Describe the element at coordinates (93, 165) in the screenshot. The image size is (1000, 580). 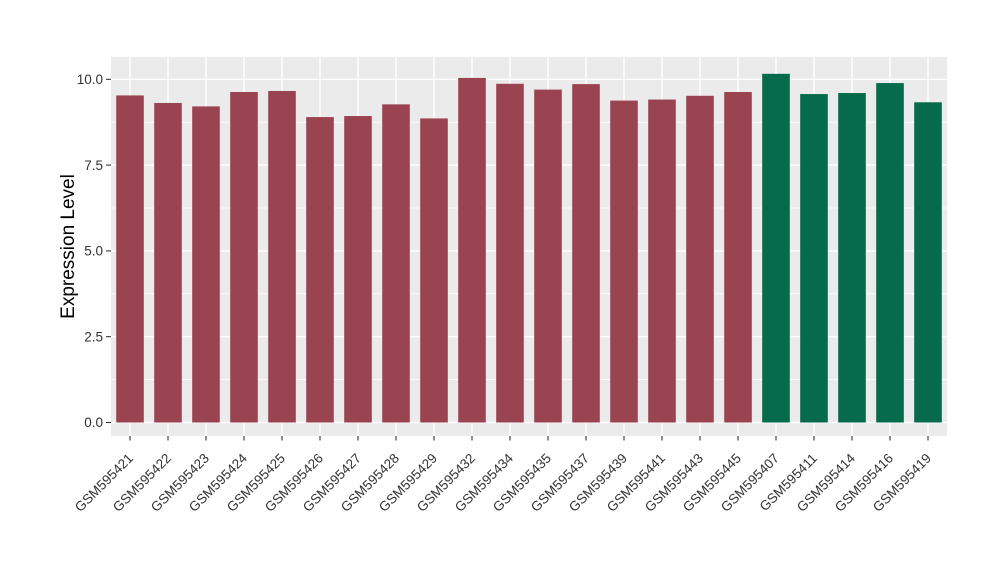
I see `y-tick-label: 7.5` at that location.